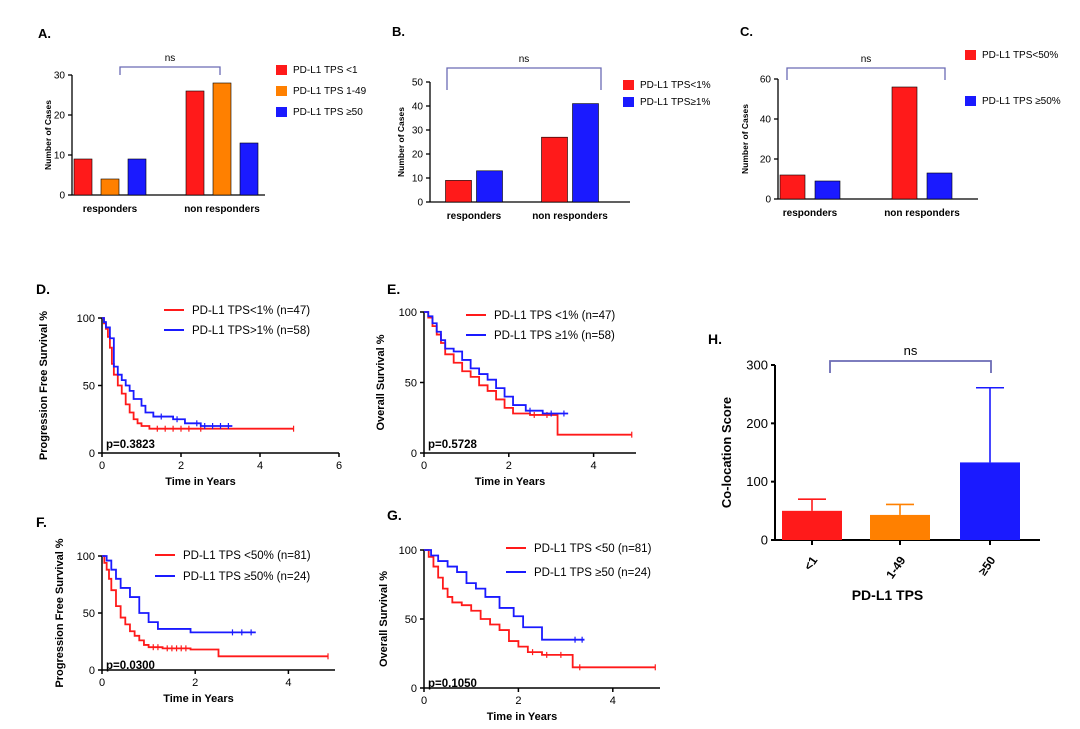 Image resolution: width=1080 pixels, height=729 pixels. What do you see at coordinates (44, 33) in the screenshot?
I see `panel-label: A.` at bounding box center [44, 33].